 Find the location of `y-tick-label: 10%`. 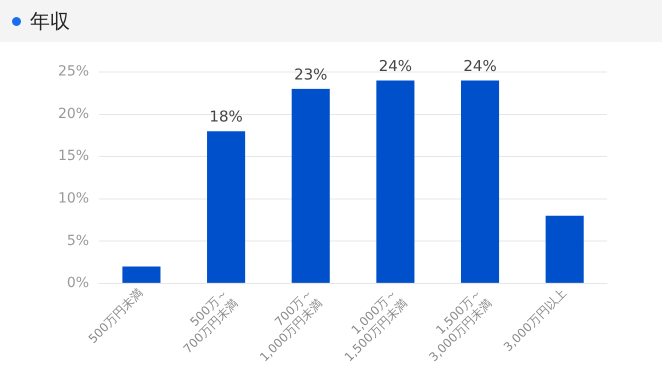

y-tick-label: 10% is located at coordinates (74, 198).